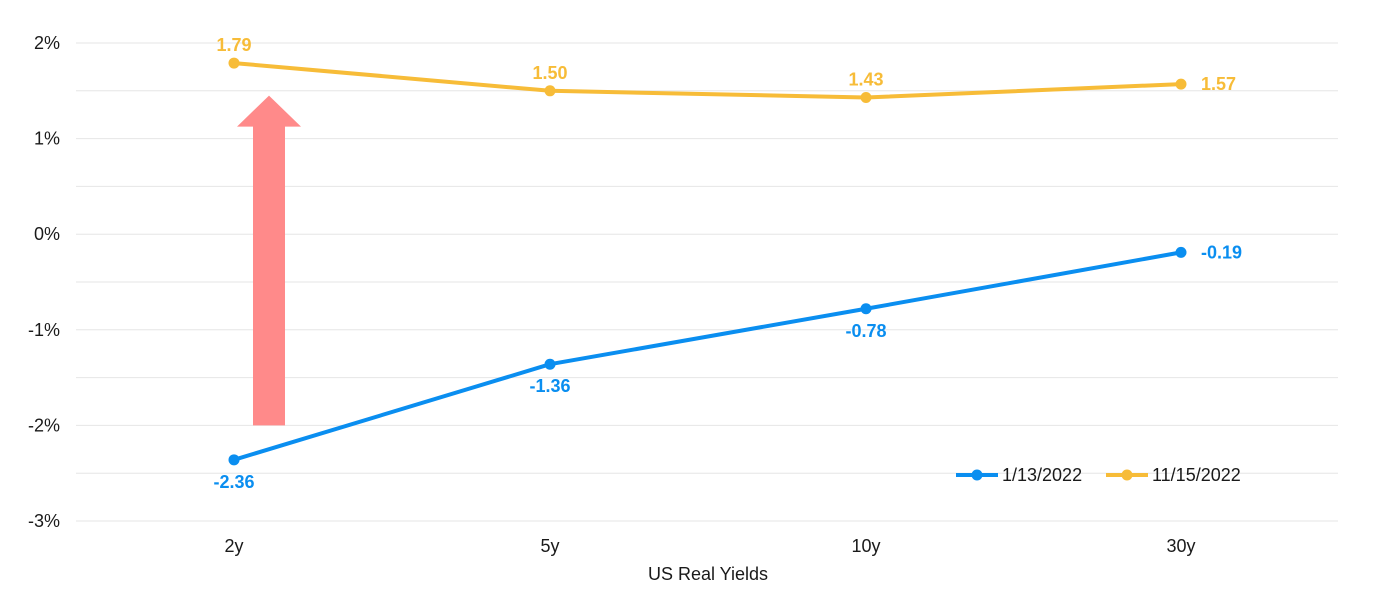  I want to click on legend-item: 1/13/2022, so click(1019, 475).